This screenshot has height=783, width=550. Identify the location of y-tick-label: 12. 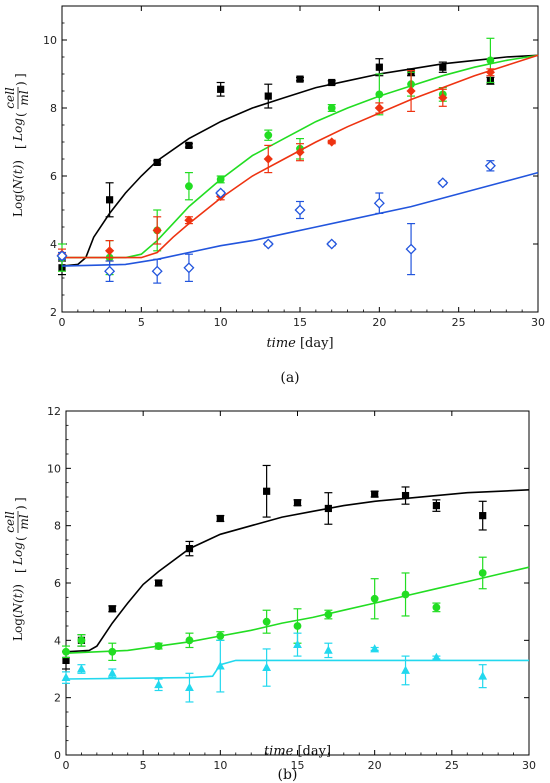
(54, 411).